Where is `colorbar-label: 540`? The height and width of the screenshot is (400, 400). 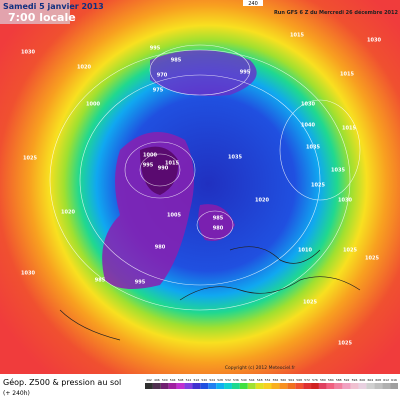 colorbar-label: 540 is located at coordinates (244, 380).